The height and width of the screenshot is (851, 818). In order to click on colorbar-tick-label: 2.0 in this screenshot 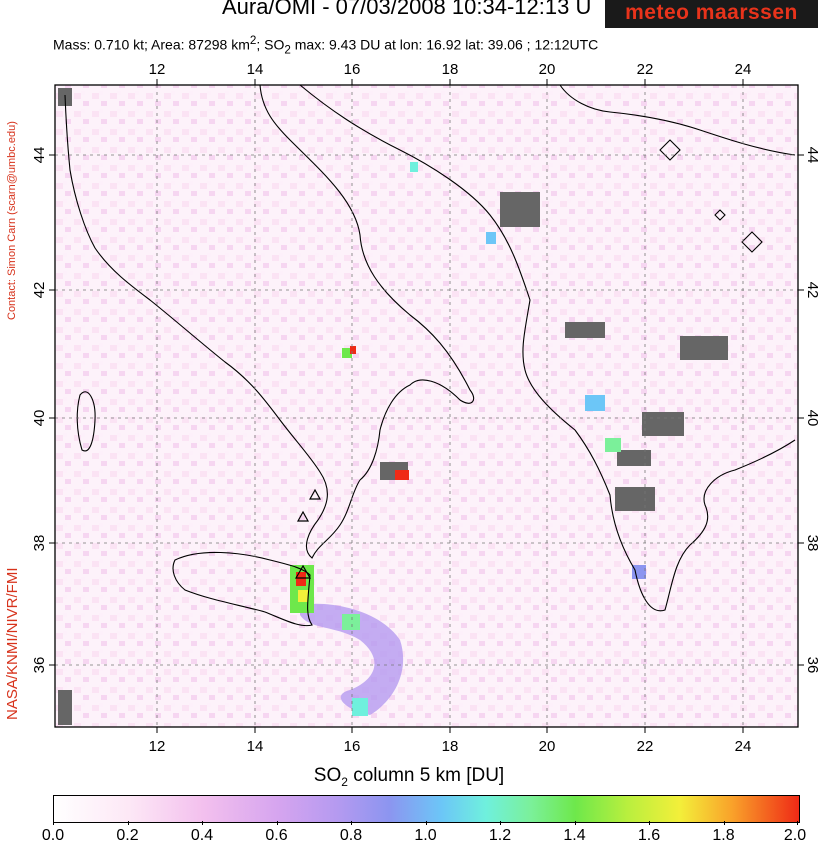, I will do `click(795, 835)`.